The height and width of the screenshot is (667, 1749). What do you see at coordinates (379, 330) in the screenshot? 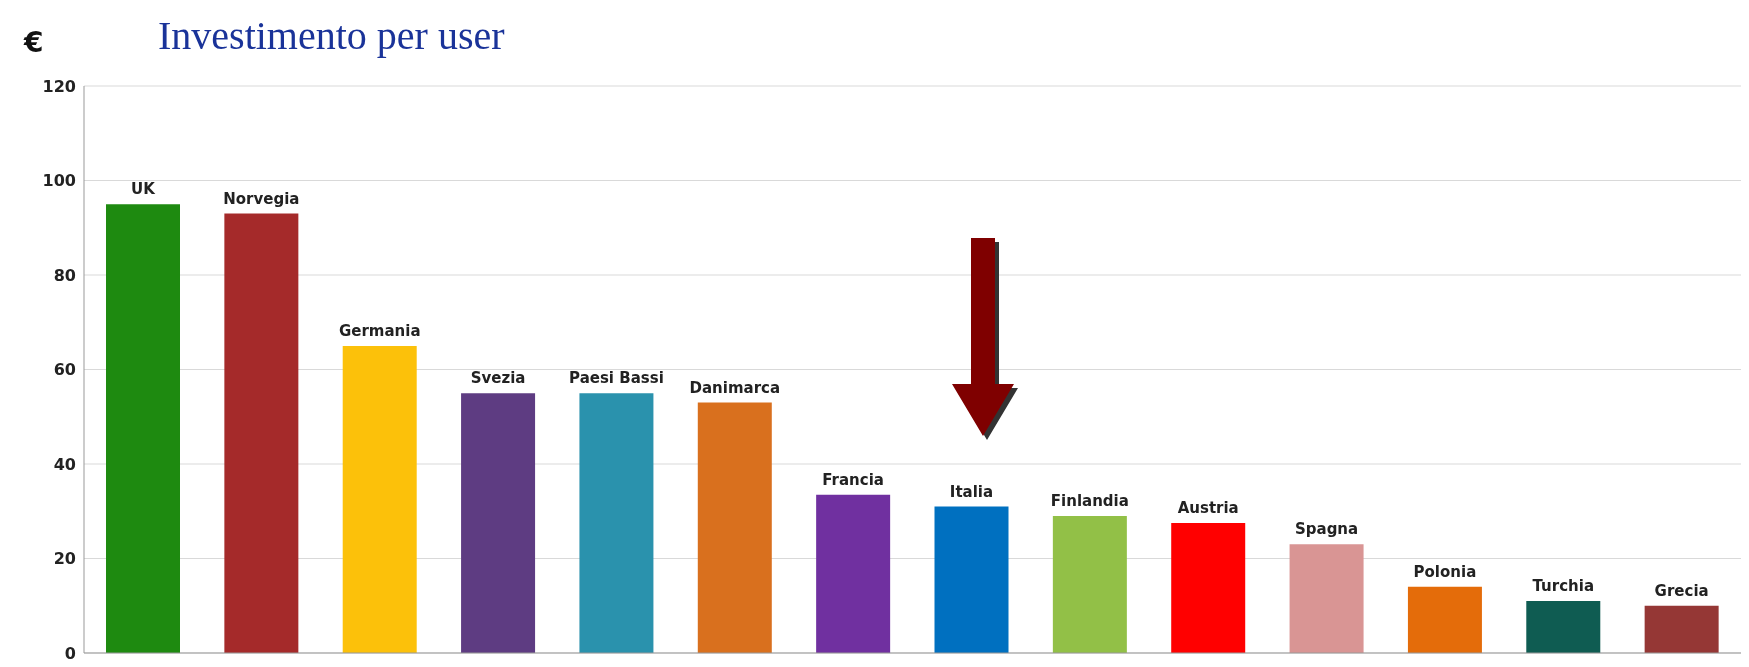
I see `x-tick-label: Germania` at bounding box center [379, 330].